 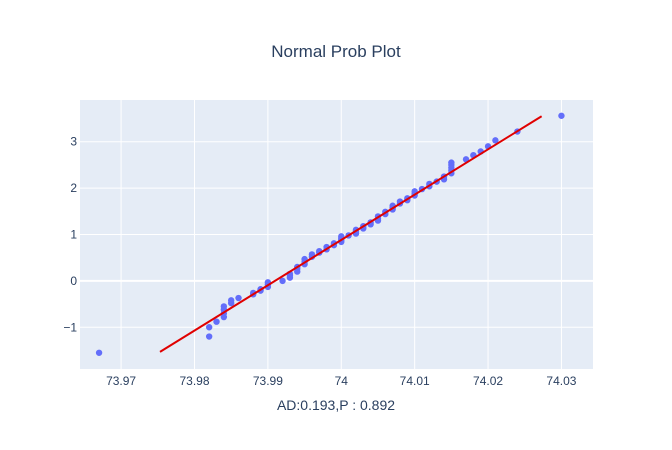 I want to click on y-axis-ticks: −1 0 1 2 3, so click(x=70, y=235).